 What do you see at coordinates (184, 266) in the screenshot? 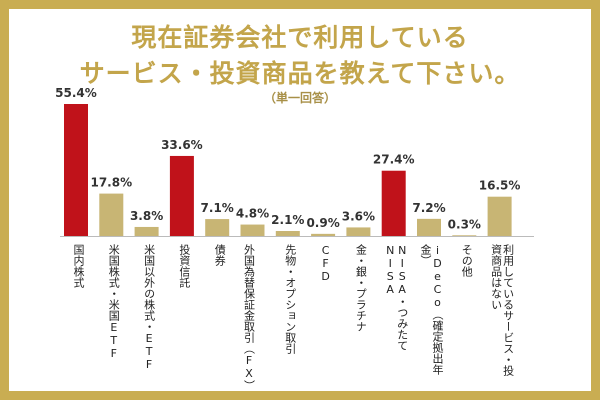
I see `category-label-4: 投資信託` at bounding box center [184, 266].